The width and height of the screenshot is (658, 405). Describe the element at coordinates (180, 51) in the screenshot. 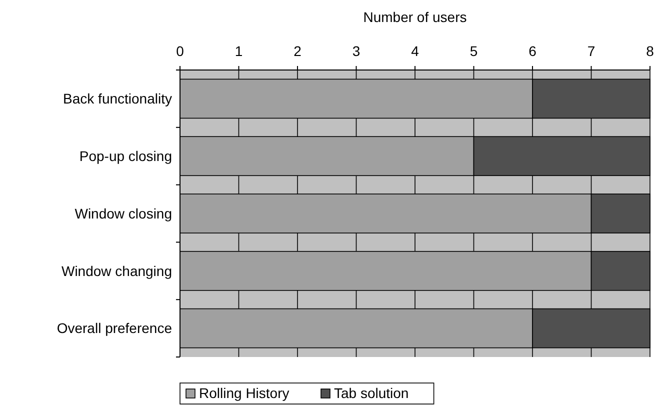

I see `x-tick-label: 0` at that location.